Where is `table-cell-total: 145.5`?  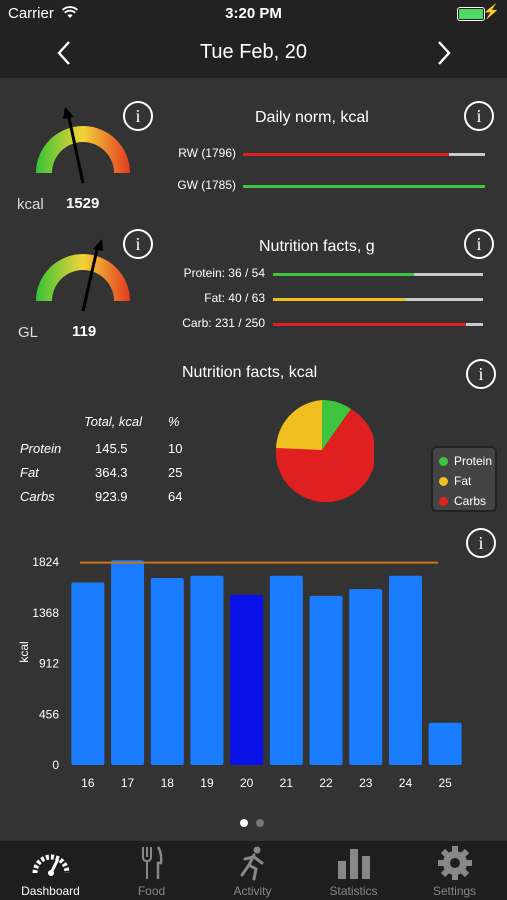 table-cell-total: 145.5 is located at coordinates (111, 448).